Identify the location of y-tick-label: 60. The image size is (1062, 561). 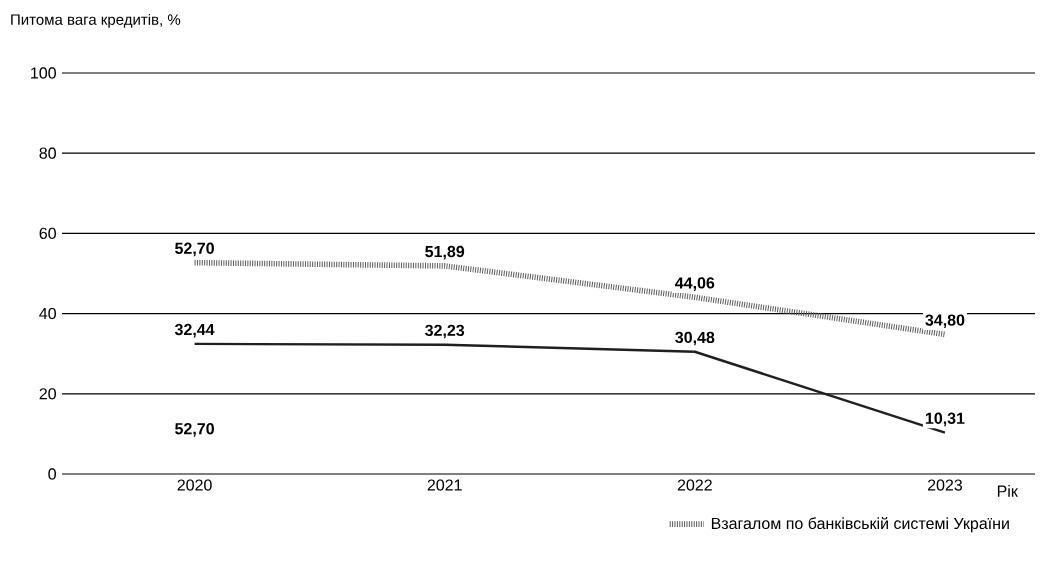
(47, 233).